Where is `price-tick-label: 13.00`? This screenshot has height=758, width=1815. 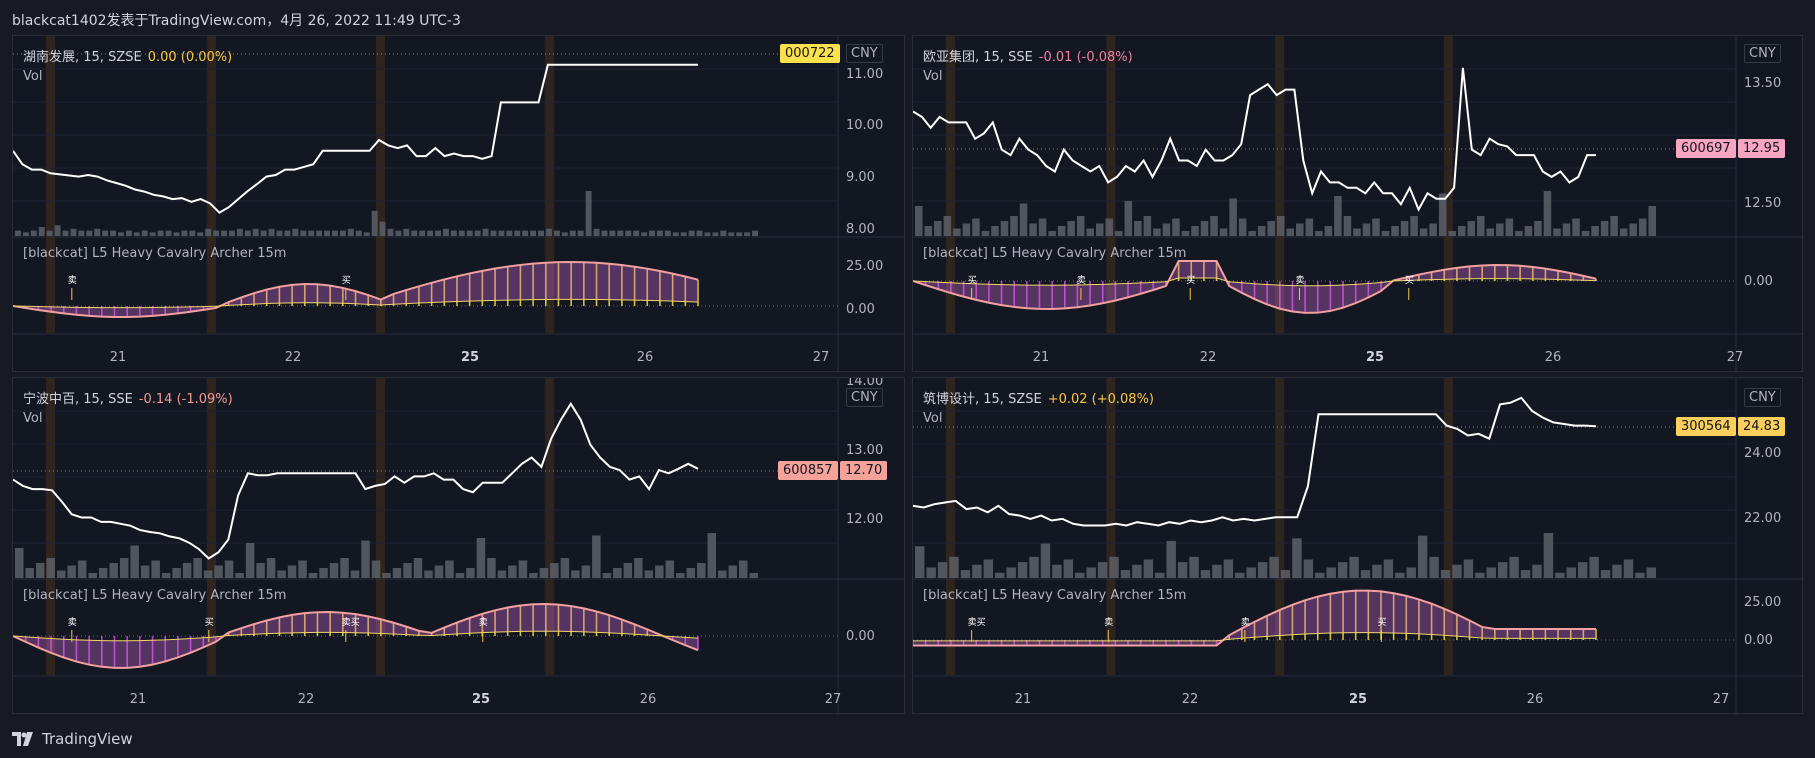 price-tick-label: 13.00 is located at coordinates (864, 450).